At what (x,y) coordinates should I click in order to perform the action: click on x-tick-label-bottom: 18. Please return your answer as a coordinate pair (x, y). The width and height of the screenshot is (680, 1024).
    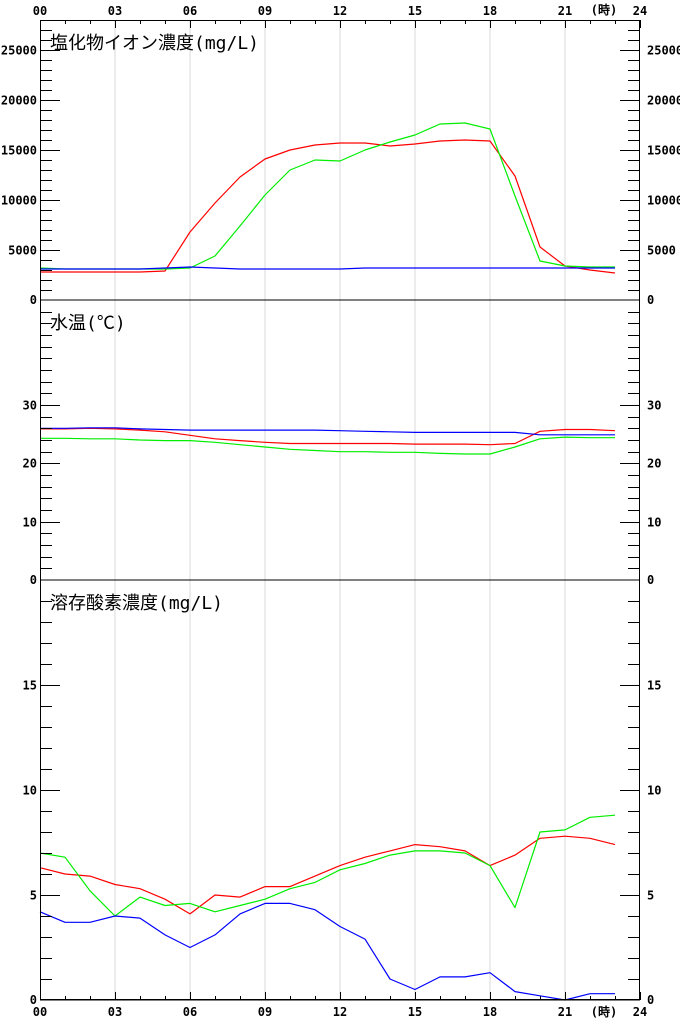
    Looking at the image, I should click on (490, 1012).